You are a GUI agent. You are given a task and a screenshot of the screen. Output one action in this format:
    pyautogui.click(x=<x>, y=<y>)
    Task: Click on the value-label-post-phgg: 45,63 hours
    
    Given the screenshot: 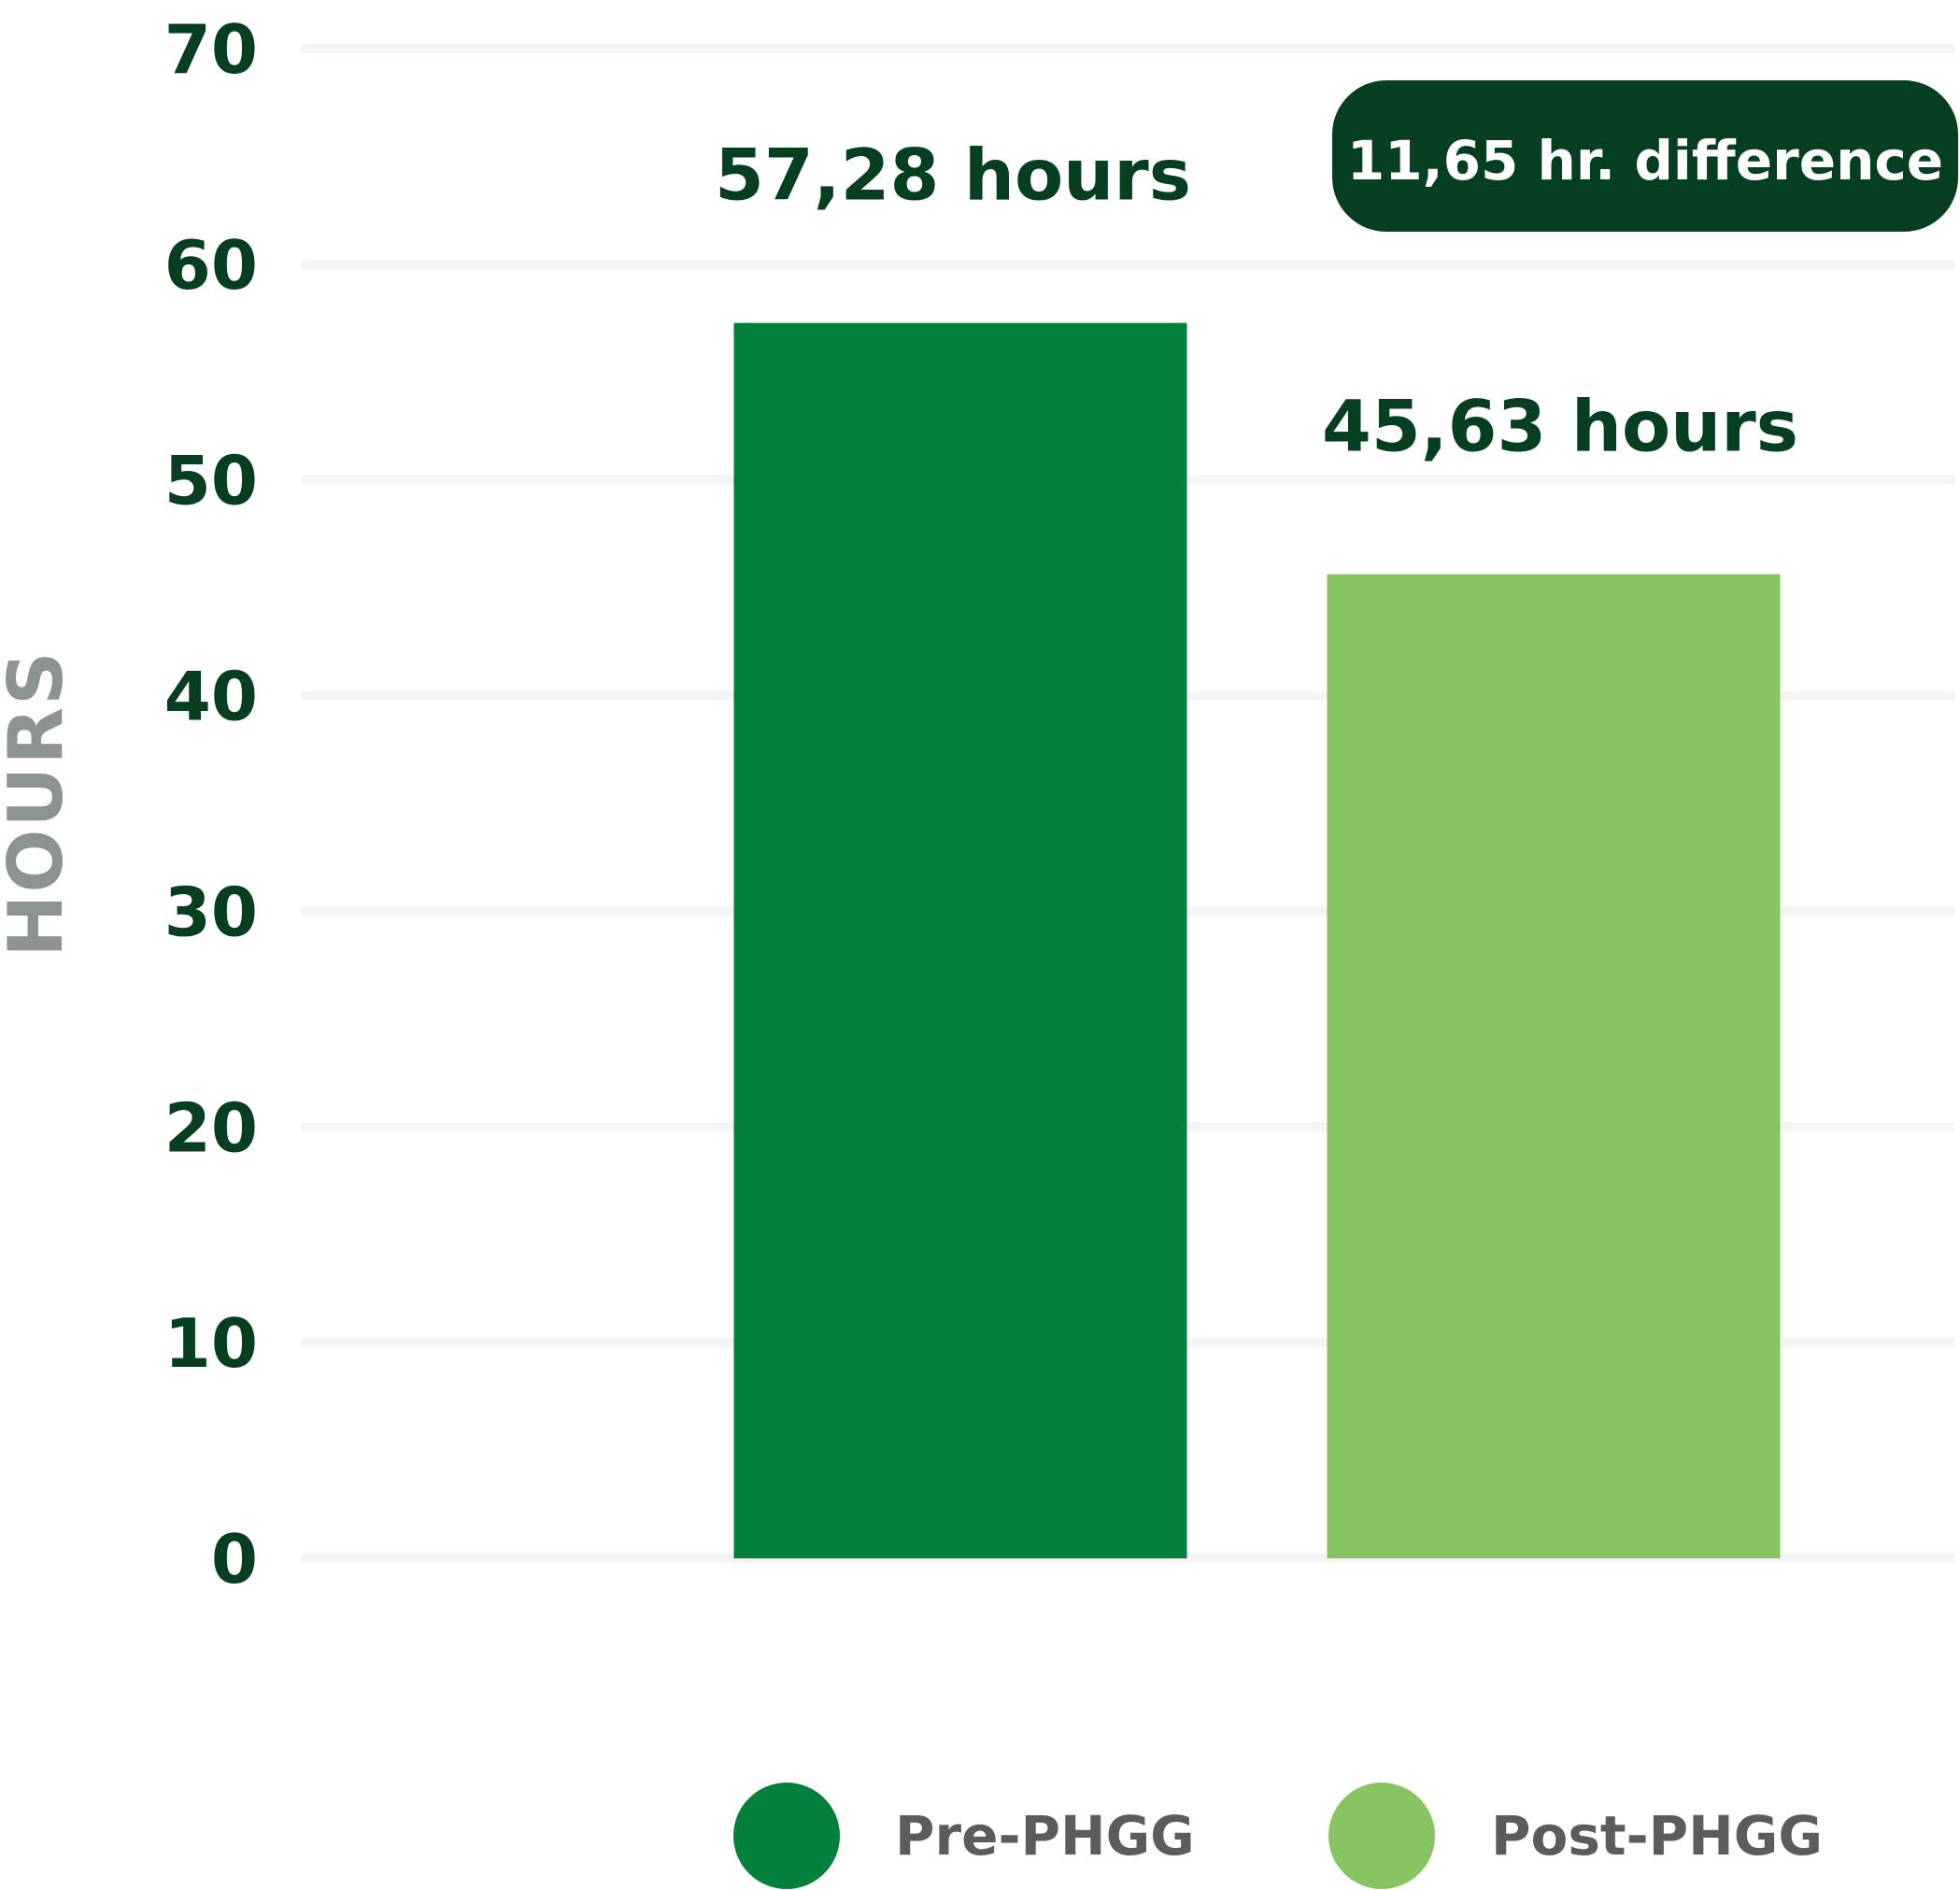 What is the action you would take?
    pyautogui.click(x=1560, y=427)
    